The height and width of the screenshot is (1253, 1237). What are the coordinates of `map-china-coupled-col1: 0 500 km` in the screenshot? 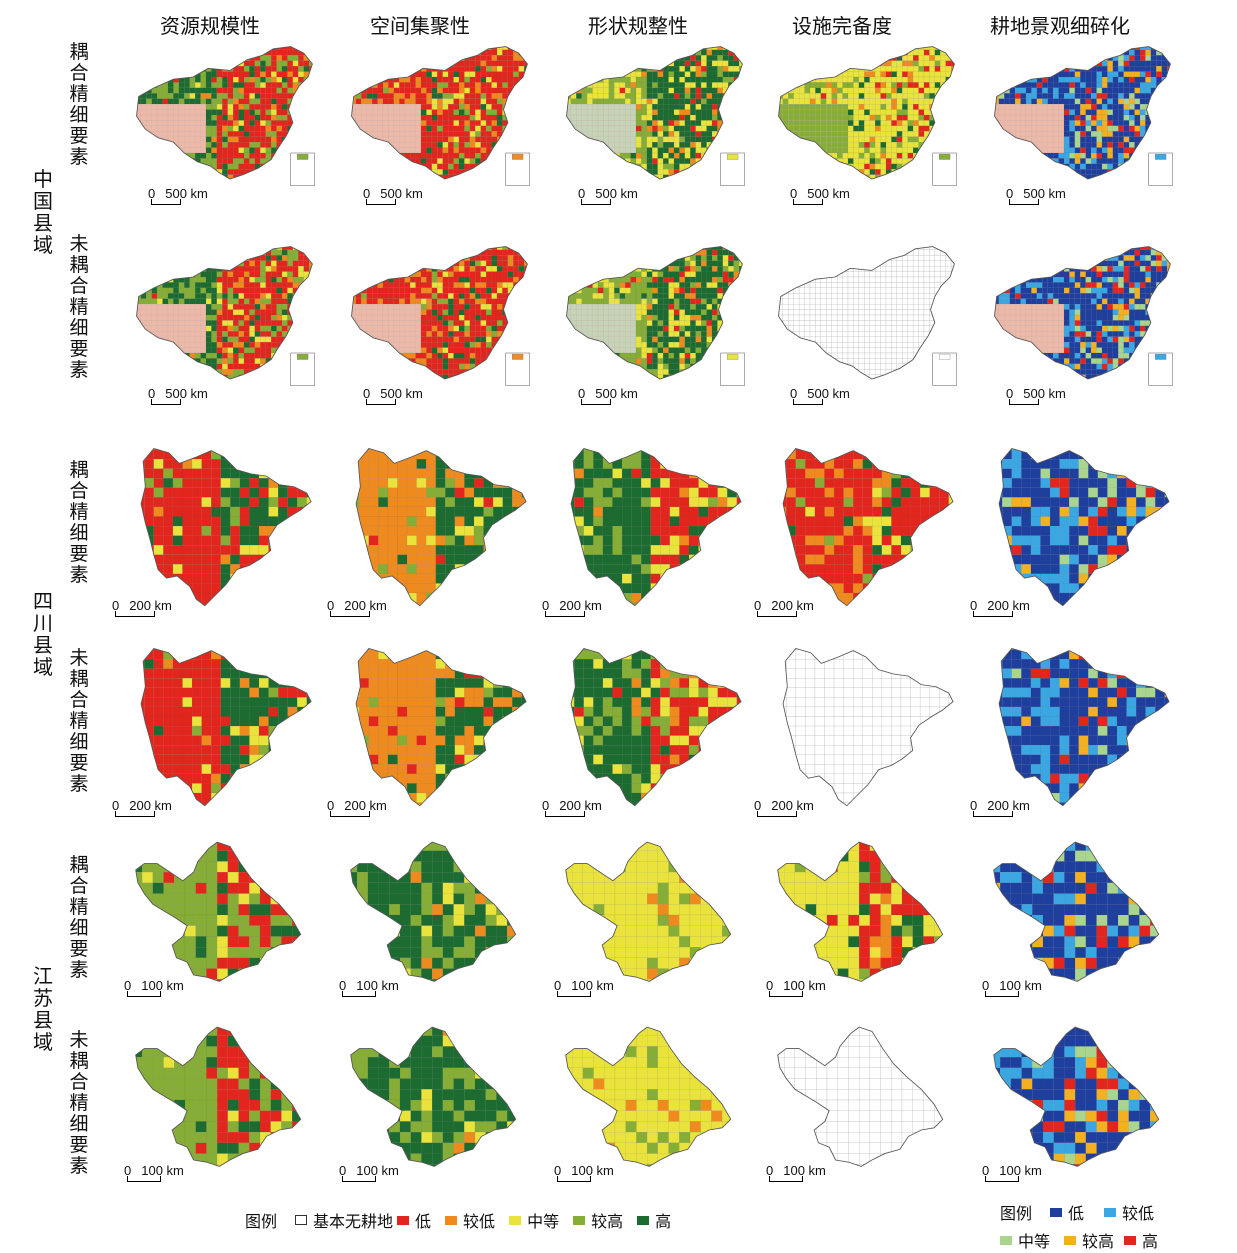 It's located at (225, 122).